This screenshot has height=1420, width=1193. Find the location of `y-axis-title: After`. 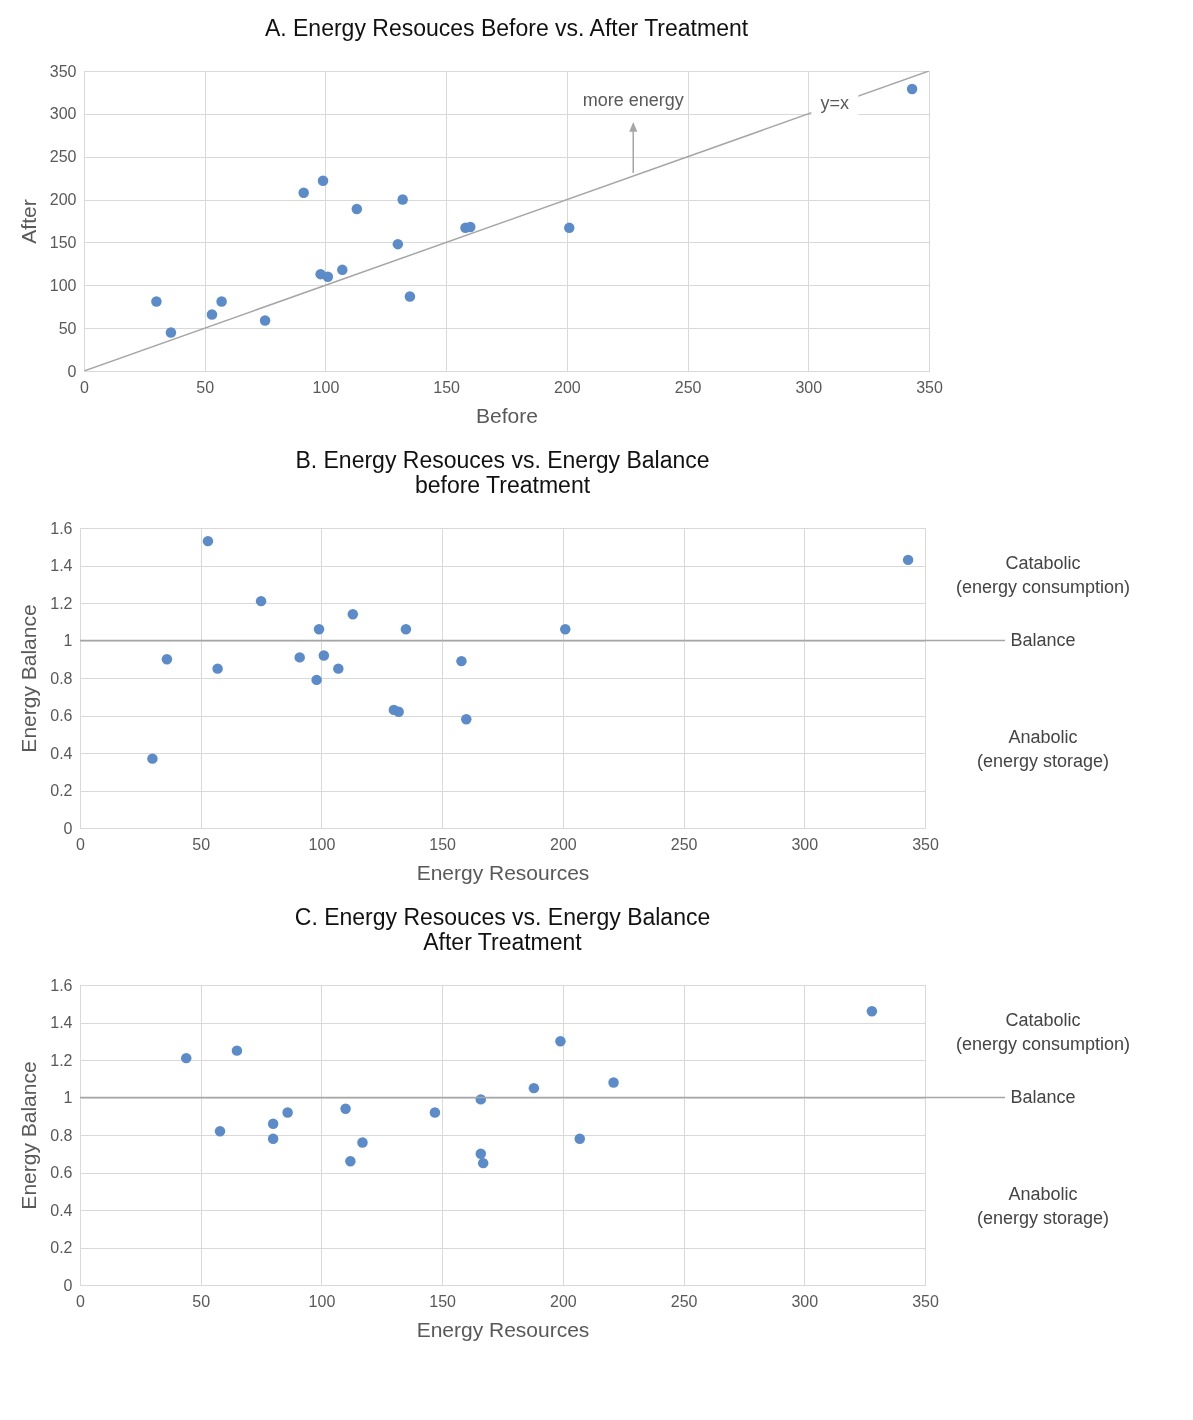

y-axis-title: After is located at coordinates (28, 221).